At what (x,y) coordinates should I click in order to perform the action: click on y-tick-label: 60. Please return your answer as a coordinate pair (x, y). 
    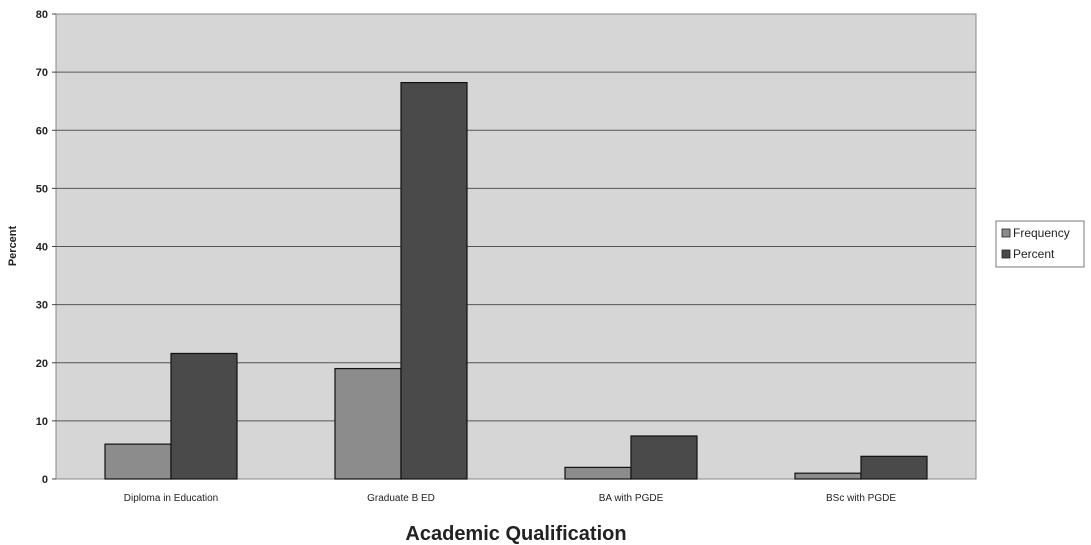
    Looking at the image, I should click on (42, 131).